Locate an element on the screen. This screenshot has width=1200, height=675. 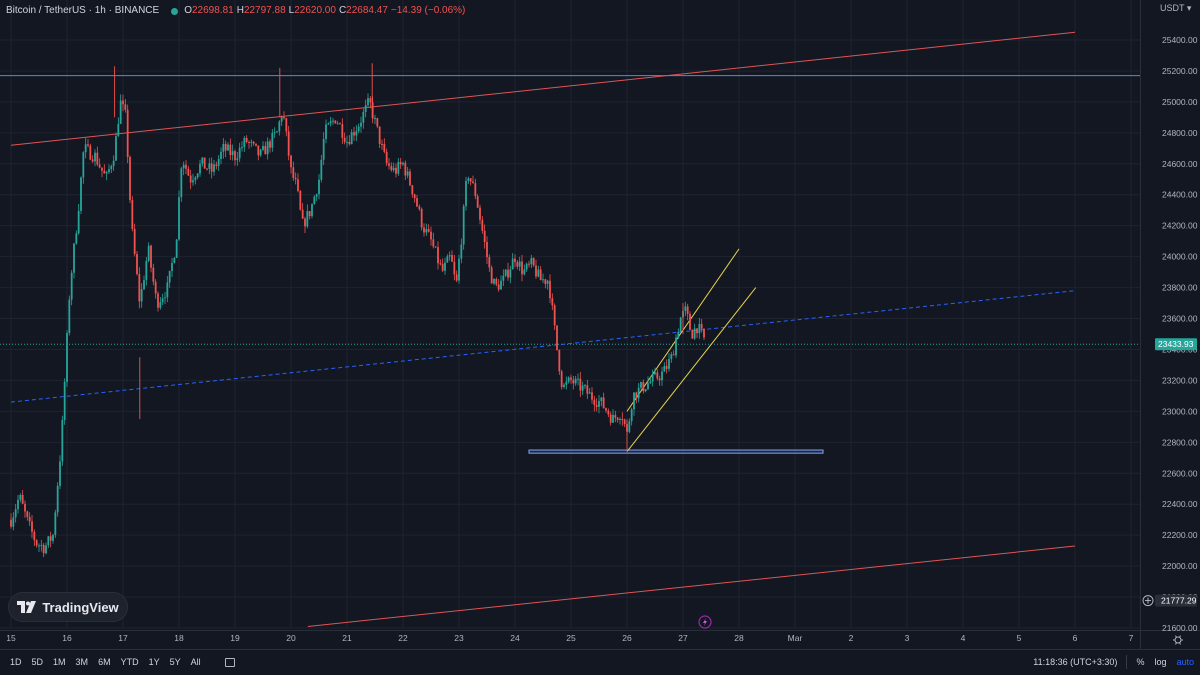
price-tick-label: 23000.00 is located at coordinates (1180, 411).